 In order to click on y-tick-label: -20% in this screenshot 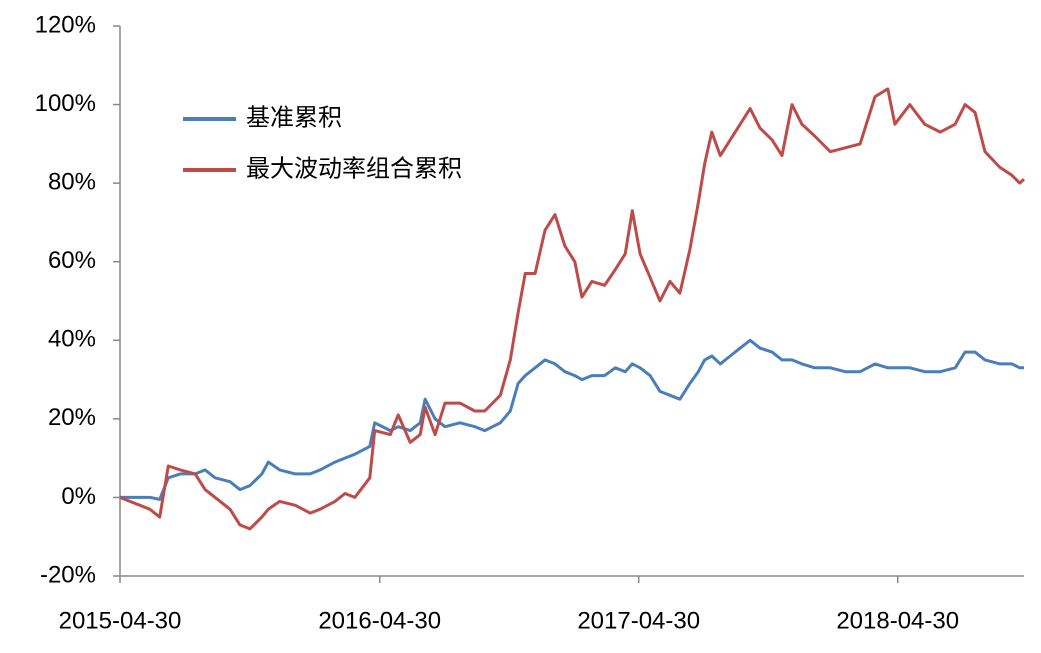, I will do `click(68, 574)`.